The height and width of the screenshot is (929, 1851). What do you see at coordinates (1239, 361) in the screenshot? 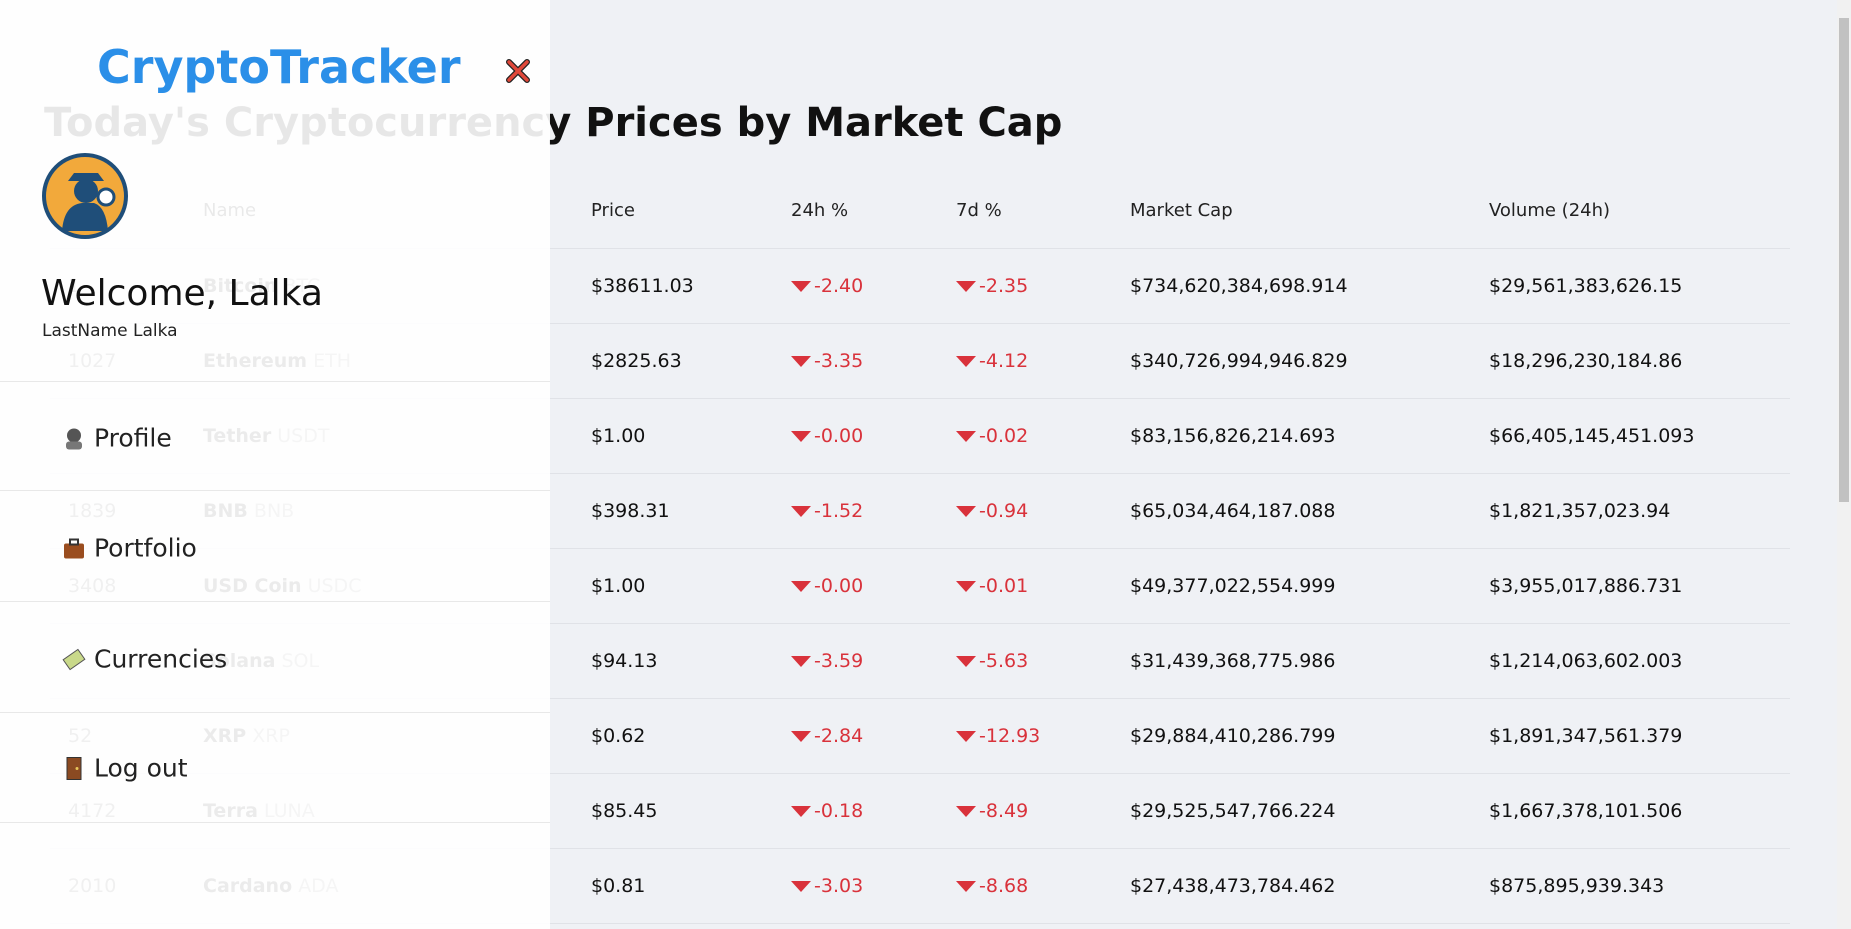
I see `market-cap: $340,726,994,946.829` at bounding box center [1239, 361].